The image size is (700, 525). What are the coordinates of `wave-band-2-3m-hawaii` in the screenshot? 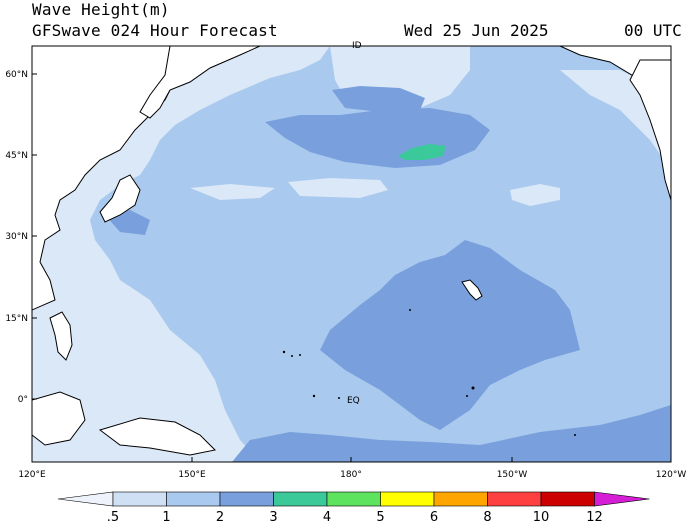 It's located at (450, 335).